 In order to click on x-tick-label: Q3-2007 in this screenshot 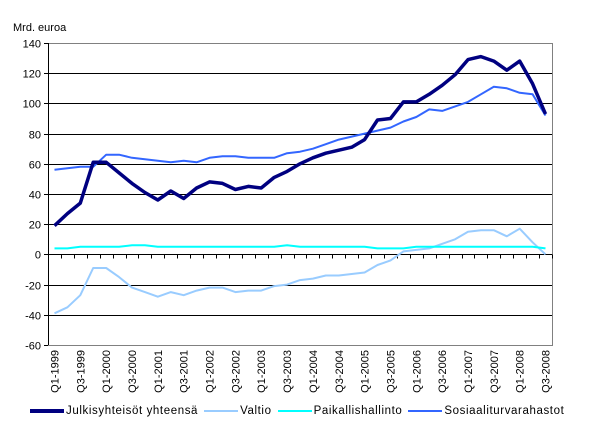, I will do `click(495, 371)`.